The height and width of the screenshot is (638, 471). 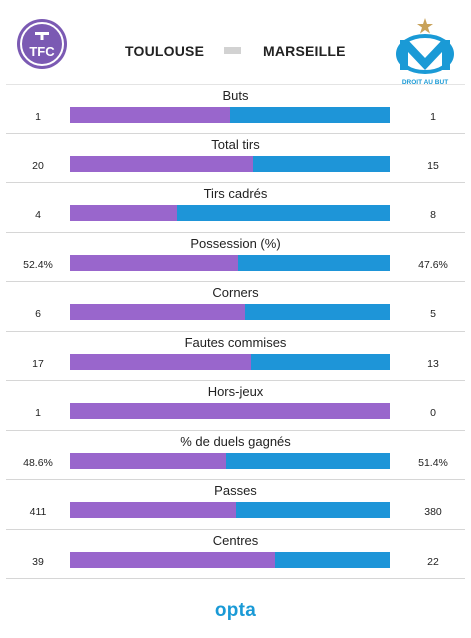 What do you see at coordinates (232, 50) in the screenshot?
I see `versus-separator` at bounding box center [232, 50].